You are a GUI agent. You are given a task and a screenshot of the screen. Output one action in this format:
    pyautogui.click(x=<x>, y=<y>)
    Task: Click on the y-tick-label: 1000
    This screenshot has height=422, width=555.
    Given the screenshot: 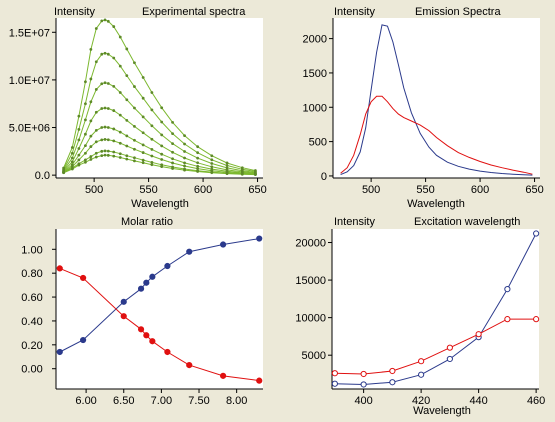 What is the action you would take?
    pyautogui.click(x=315, y=108)
    